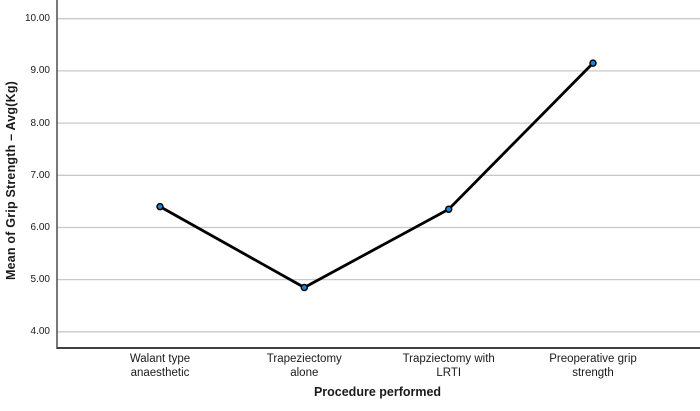 The height and width of the screenshot is (411, 700). Describe the element at coordinates (40, 175) in the screenshot. I see `y-tick-label: 7.00` at that location.